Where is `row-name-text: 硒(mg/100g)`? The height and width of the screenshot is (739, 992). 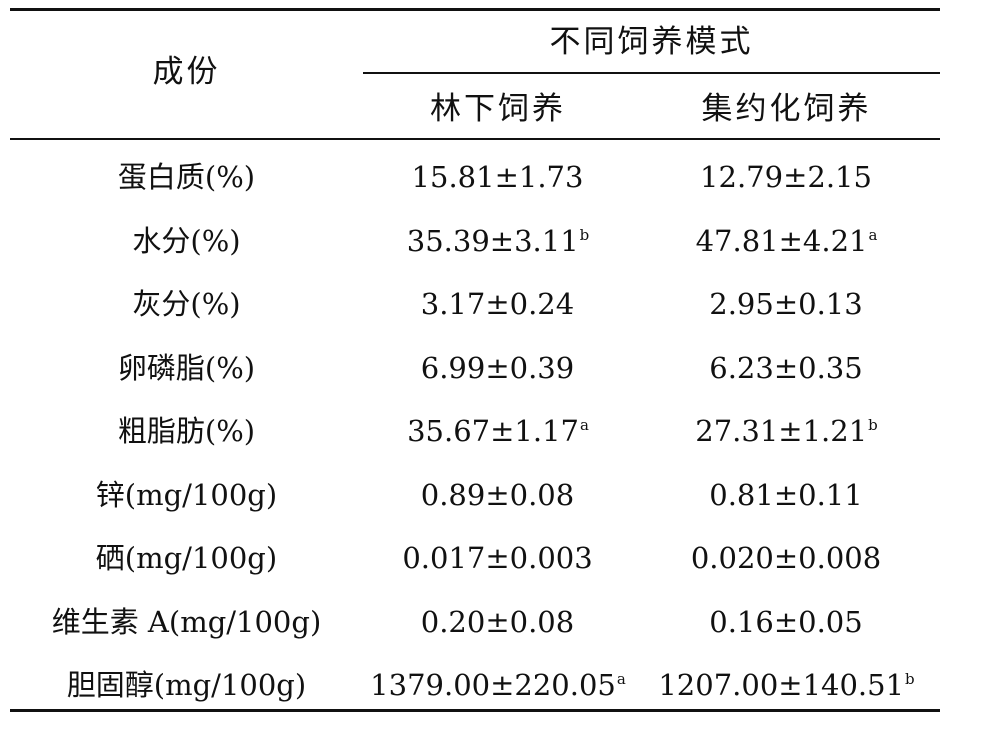
row-name-text: 硒(mg/100g) is located at coordinates (186, 558).